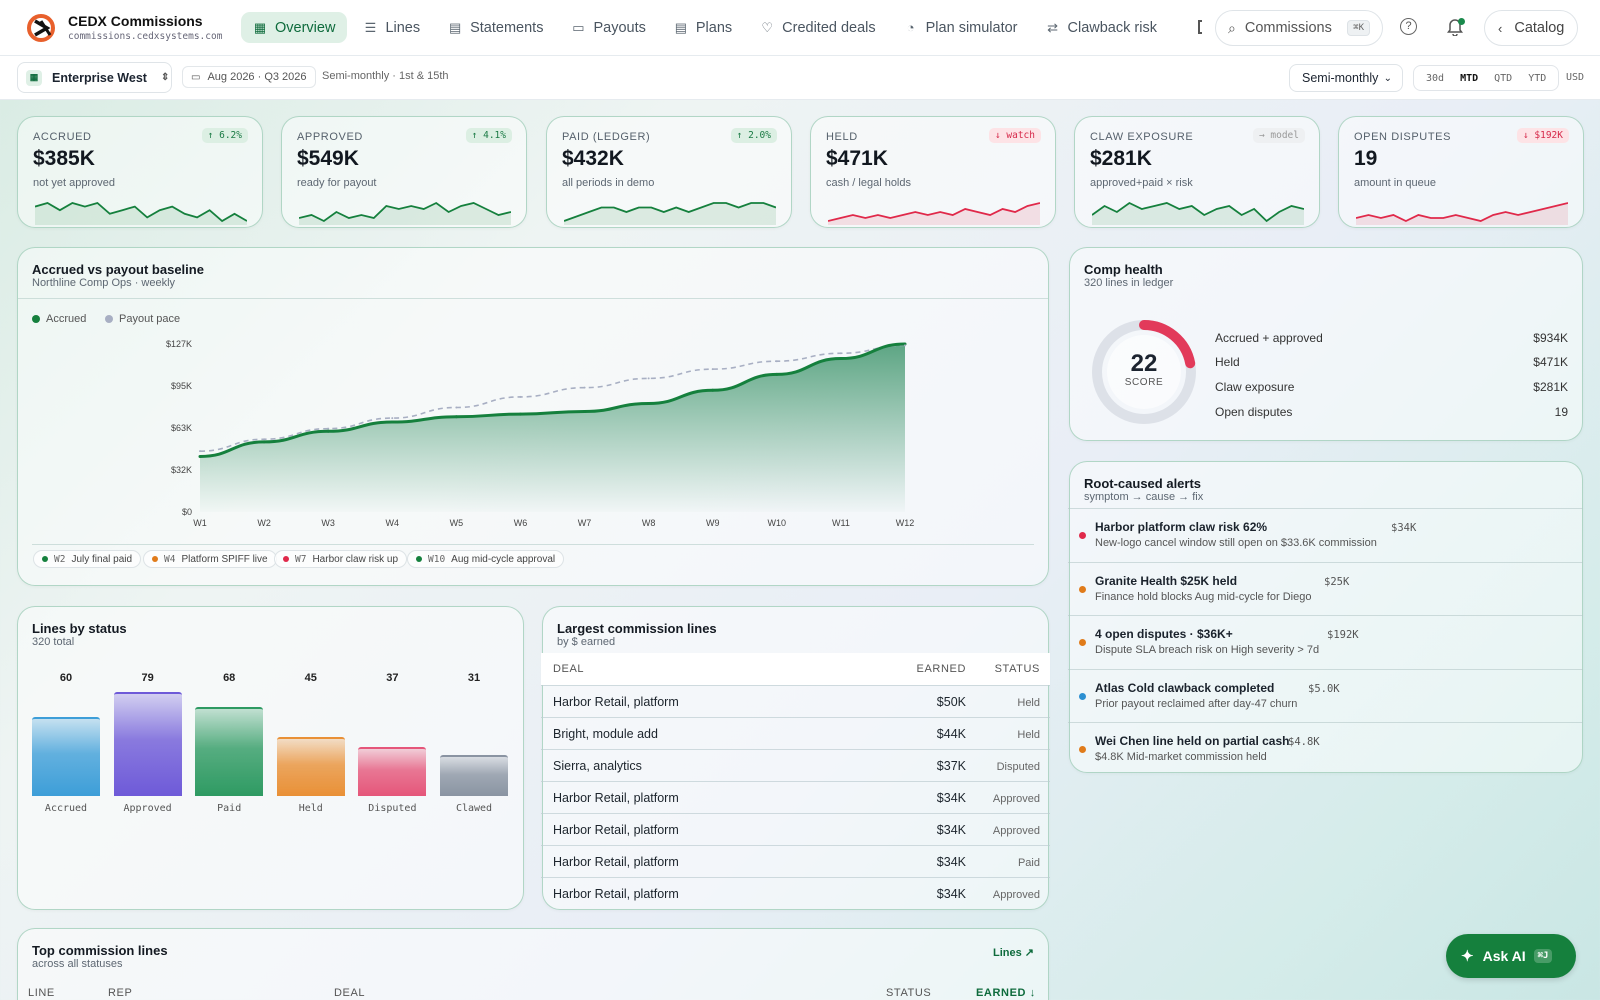 Image resolution: width=1600 pixels, height=1000 pixels. What do you see at coordinates (829, 27) in the screenshot?
I see `nav-label: Credited deals` at bounding box center [829, 27].